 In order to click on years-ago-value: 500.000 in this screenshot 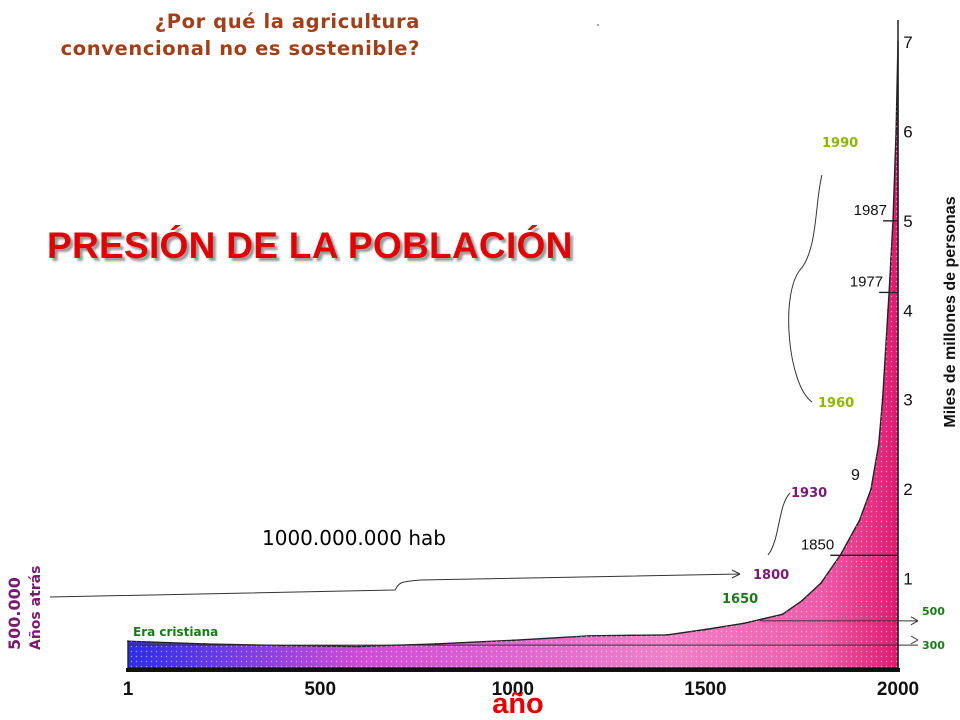, I will do `click(14, 613)`.